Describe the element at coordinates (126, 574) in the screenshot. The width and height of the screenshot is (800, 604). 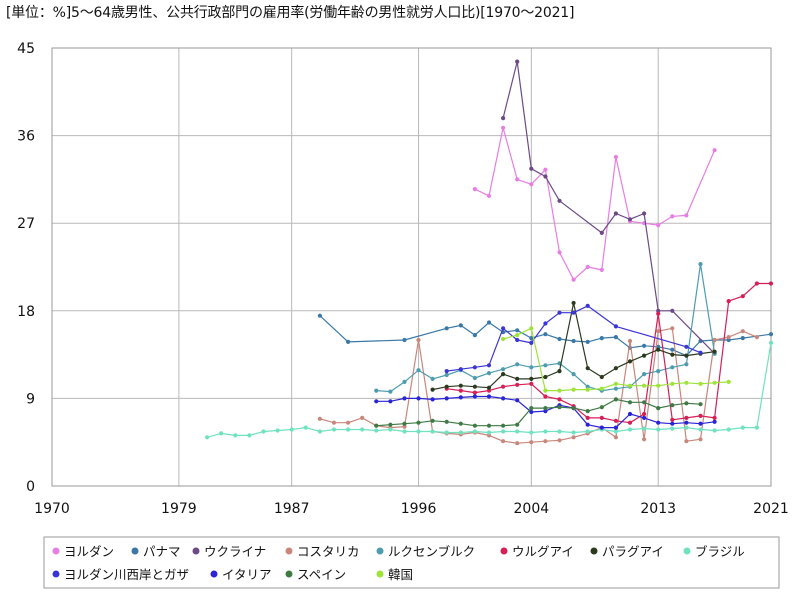
I see `legend-label: ヨルダン川西岸とガザ` at that location.